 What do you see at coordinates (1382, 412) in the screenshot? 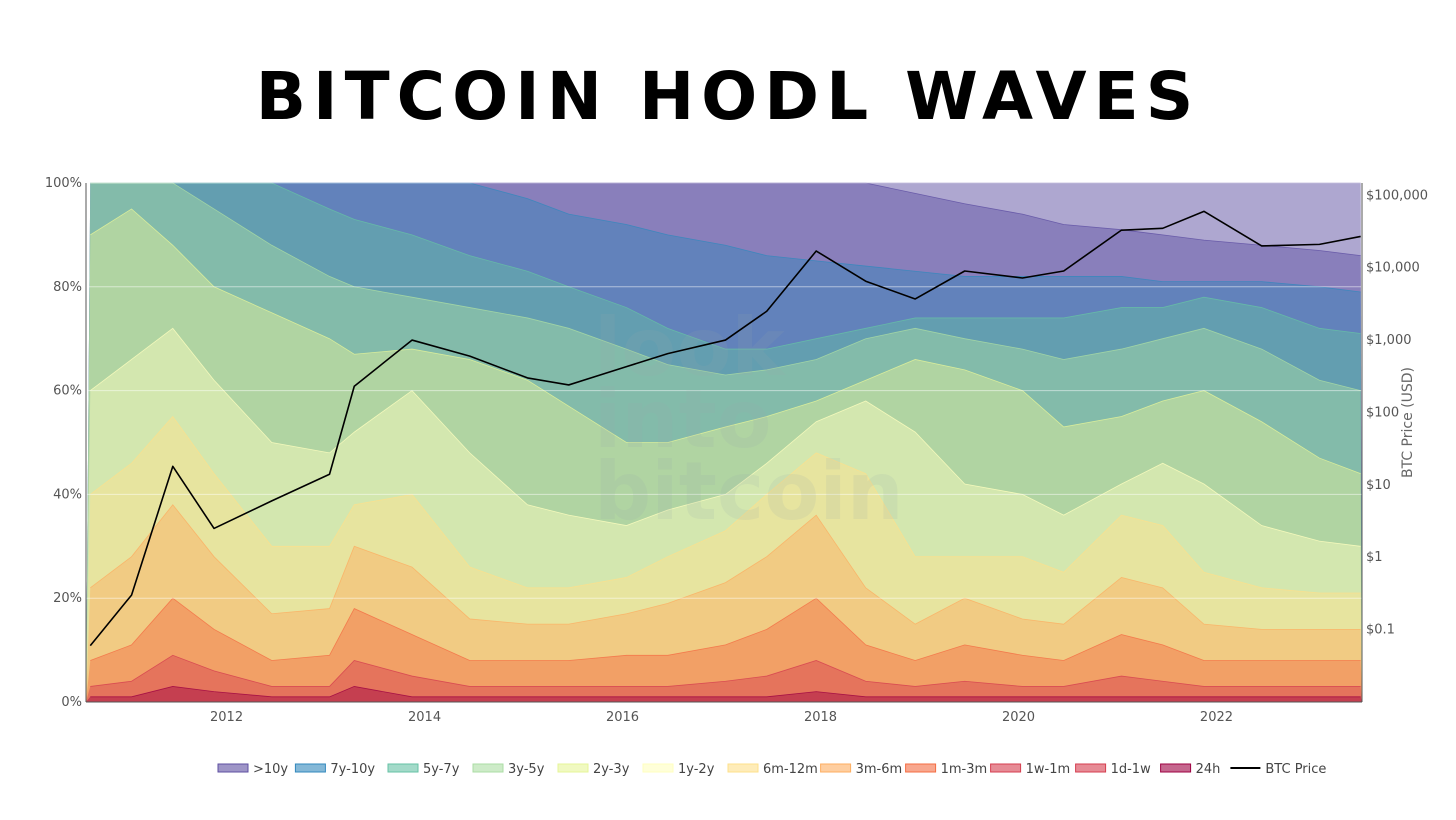
I see `price-tick-label: $100` at bounding box center [1382, 412].